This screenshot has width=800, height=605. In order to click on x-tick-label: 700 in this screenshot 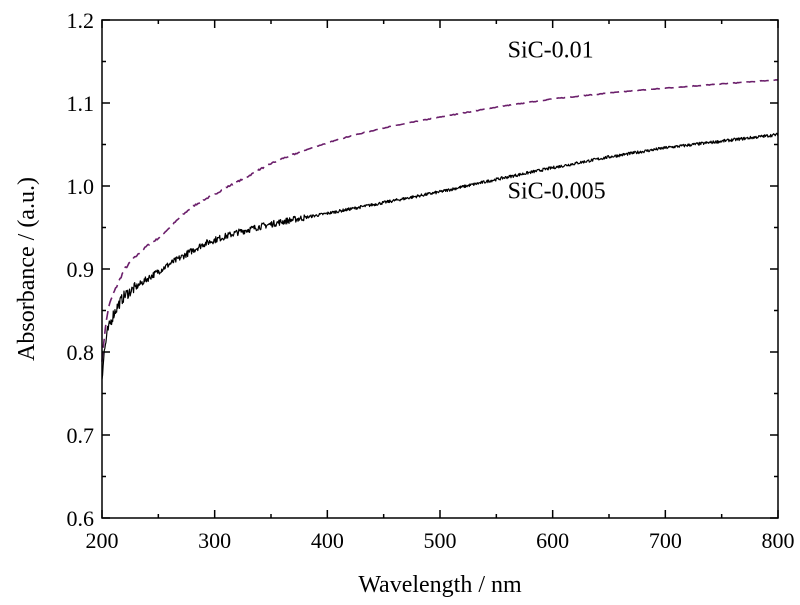, I will do `click(665, 540)`.